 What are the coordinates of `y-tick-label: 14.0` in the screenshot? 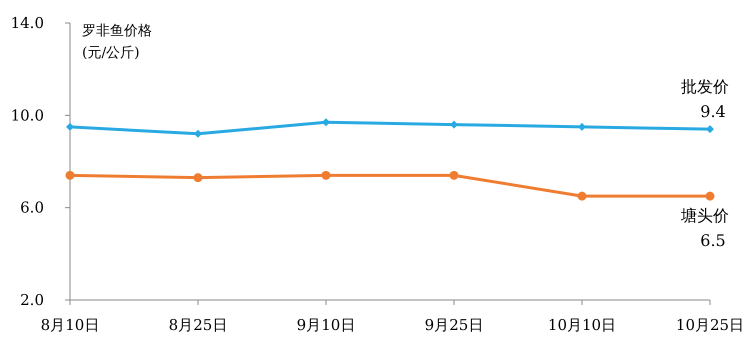 It's located at (27, 23).